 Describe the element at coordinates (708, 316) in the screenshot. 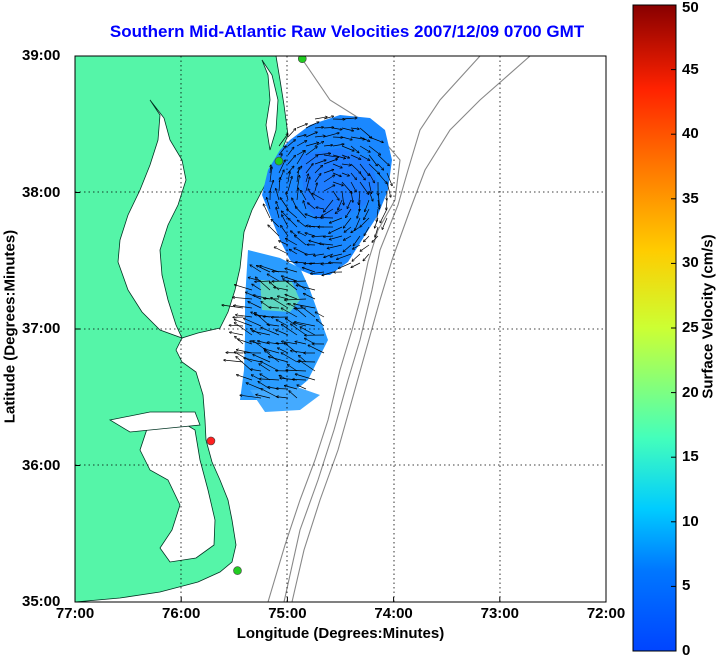

I see `colorbar-label: Surface Velocity (cm/s)` at that location.